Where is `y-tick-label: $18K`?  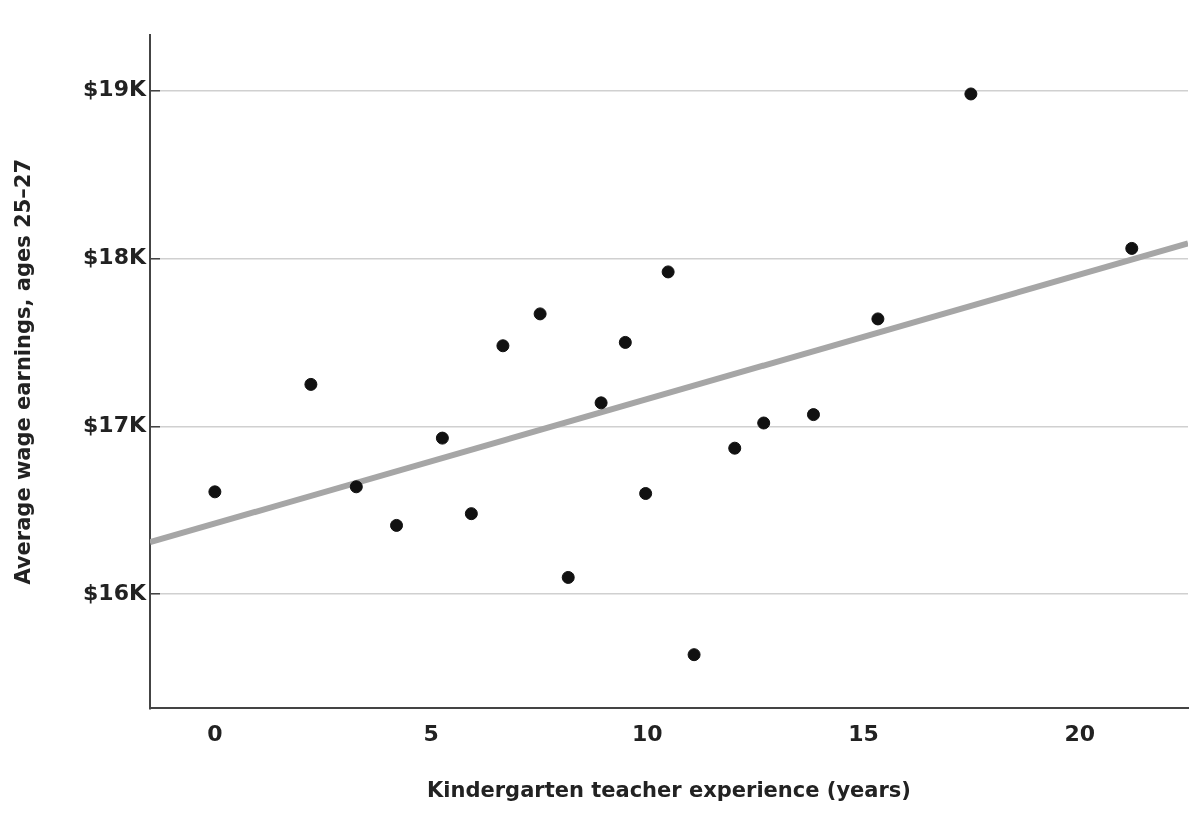
y-tick-label: $18K is located at coordinates (115, 257).